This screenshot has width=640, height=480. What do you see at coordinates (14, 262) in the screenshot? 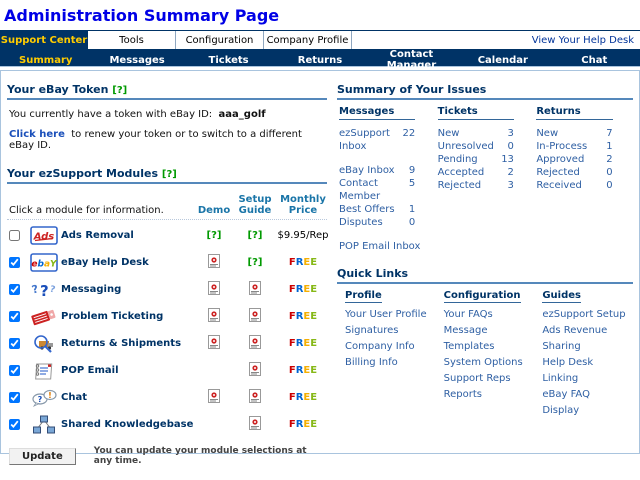
I see `ebay-help-desk-checkbox` at bounding box center [14, 262].